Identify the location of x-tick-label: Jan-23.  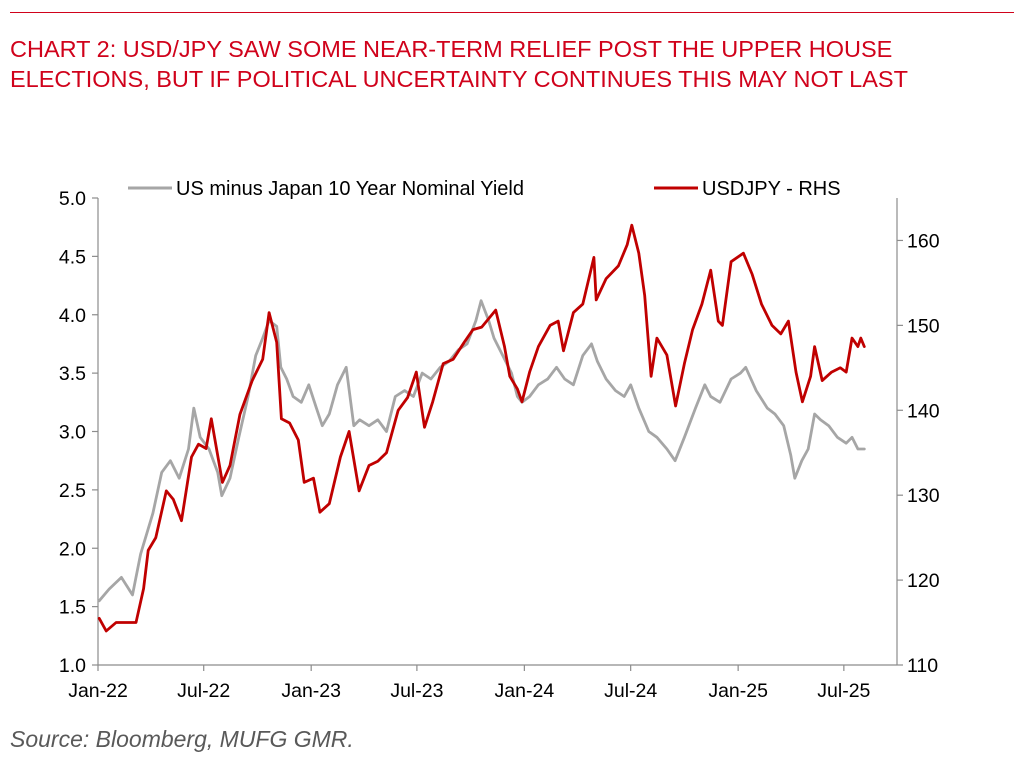
(311, 691).